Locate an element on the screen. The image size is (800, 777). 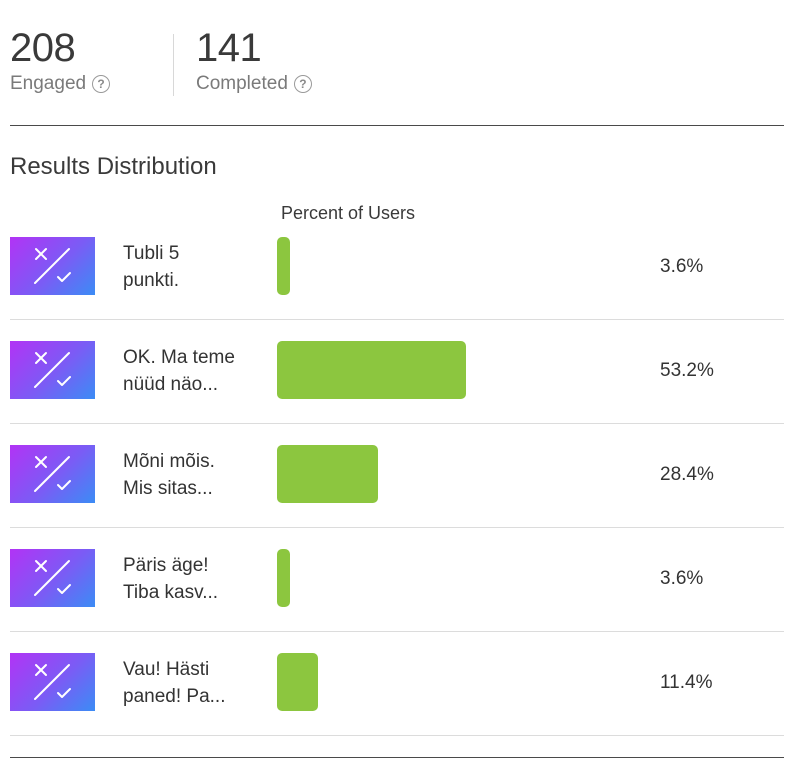
completed-help-icon: ? is located at coordinates (302, 84).